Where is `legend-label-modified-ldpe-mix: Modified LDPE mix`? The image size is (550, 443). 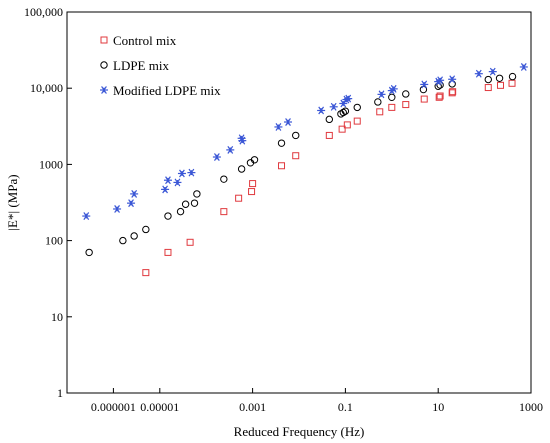 legend-label-modified-ldpe-mix: Modified LDPE mix is located at coordinates (167, 90).